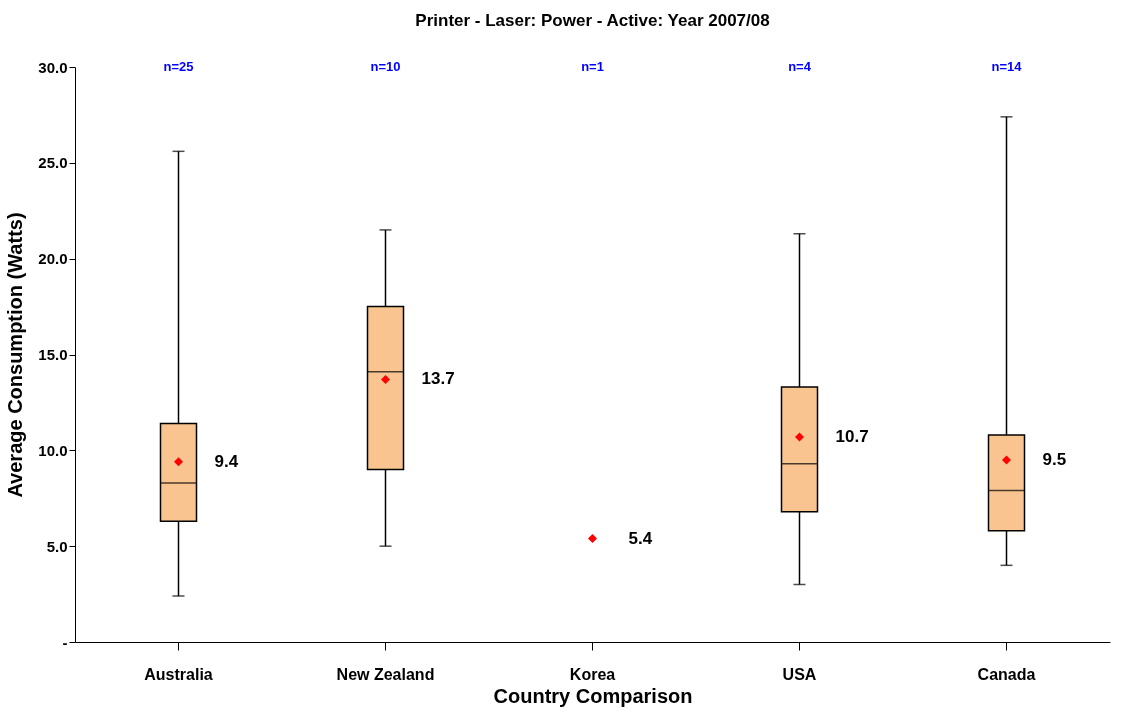  What do you see at coordinates (592, 674) in the screenshot?
I see `x-tick-label: Korea` at bounding box center [592, 674].